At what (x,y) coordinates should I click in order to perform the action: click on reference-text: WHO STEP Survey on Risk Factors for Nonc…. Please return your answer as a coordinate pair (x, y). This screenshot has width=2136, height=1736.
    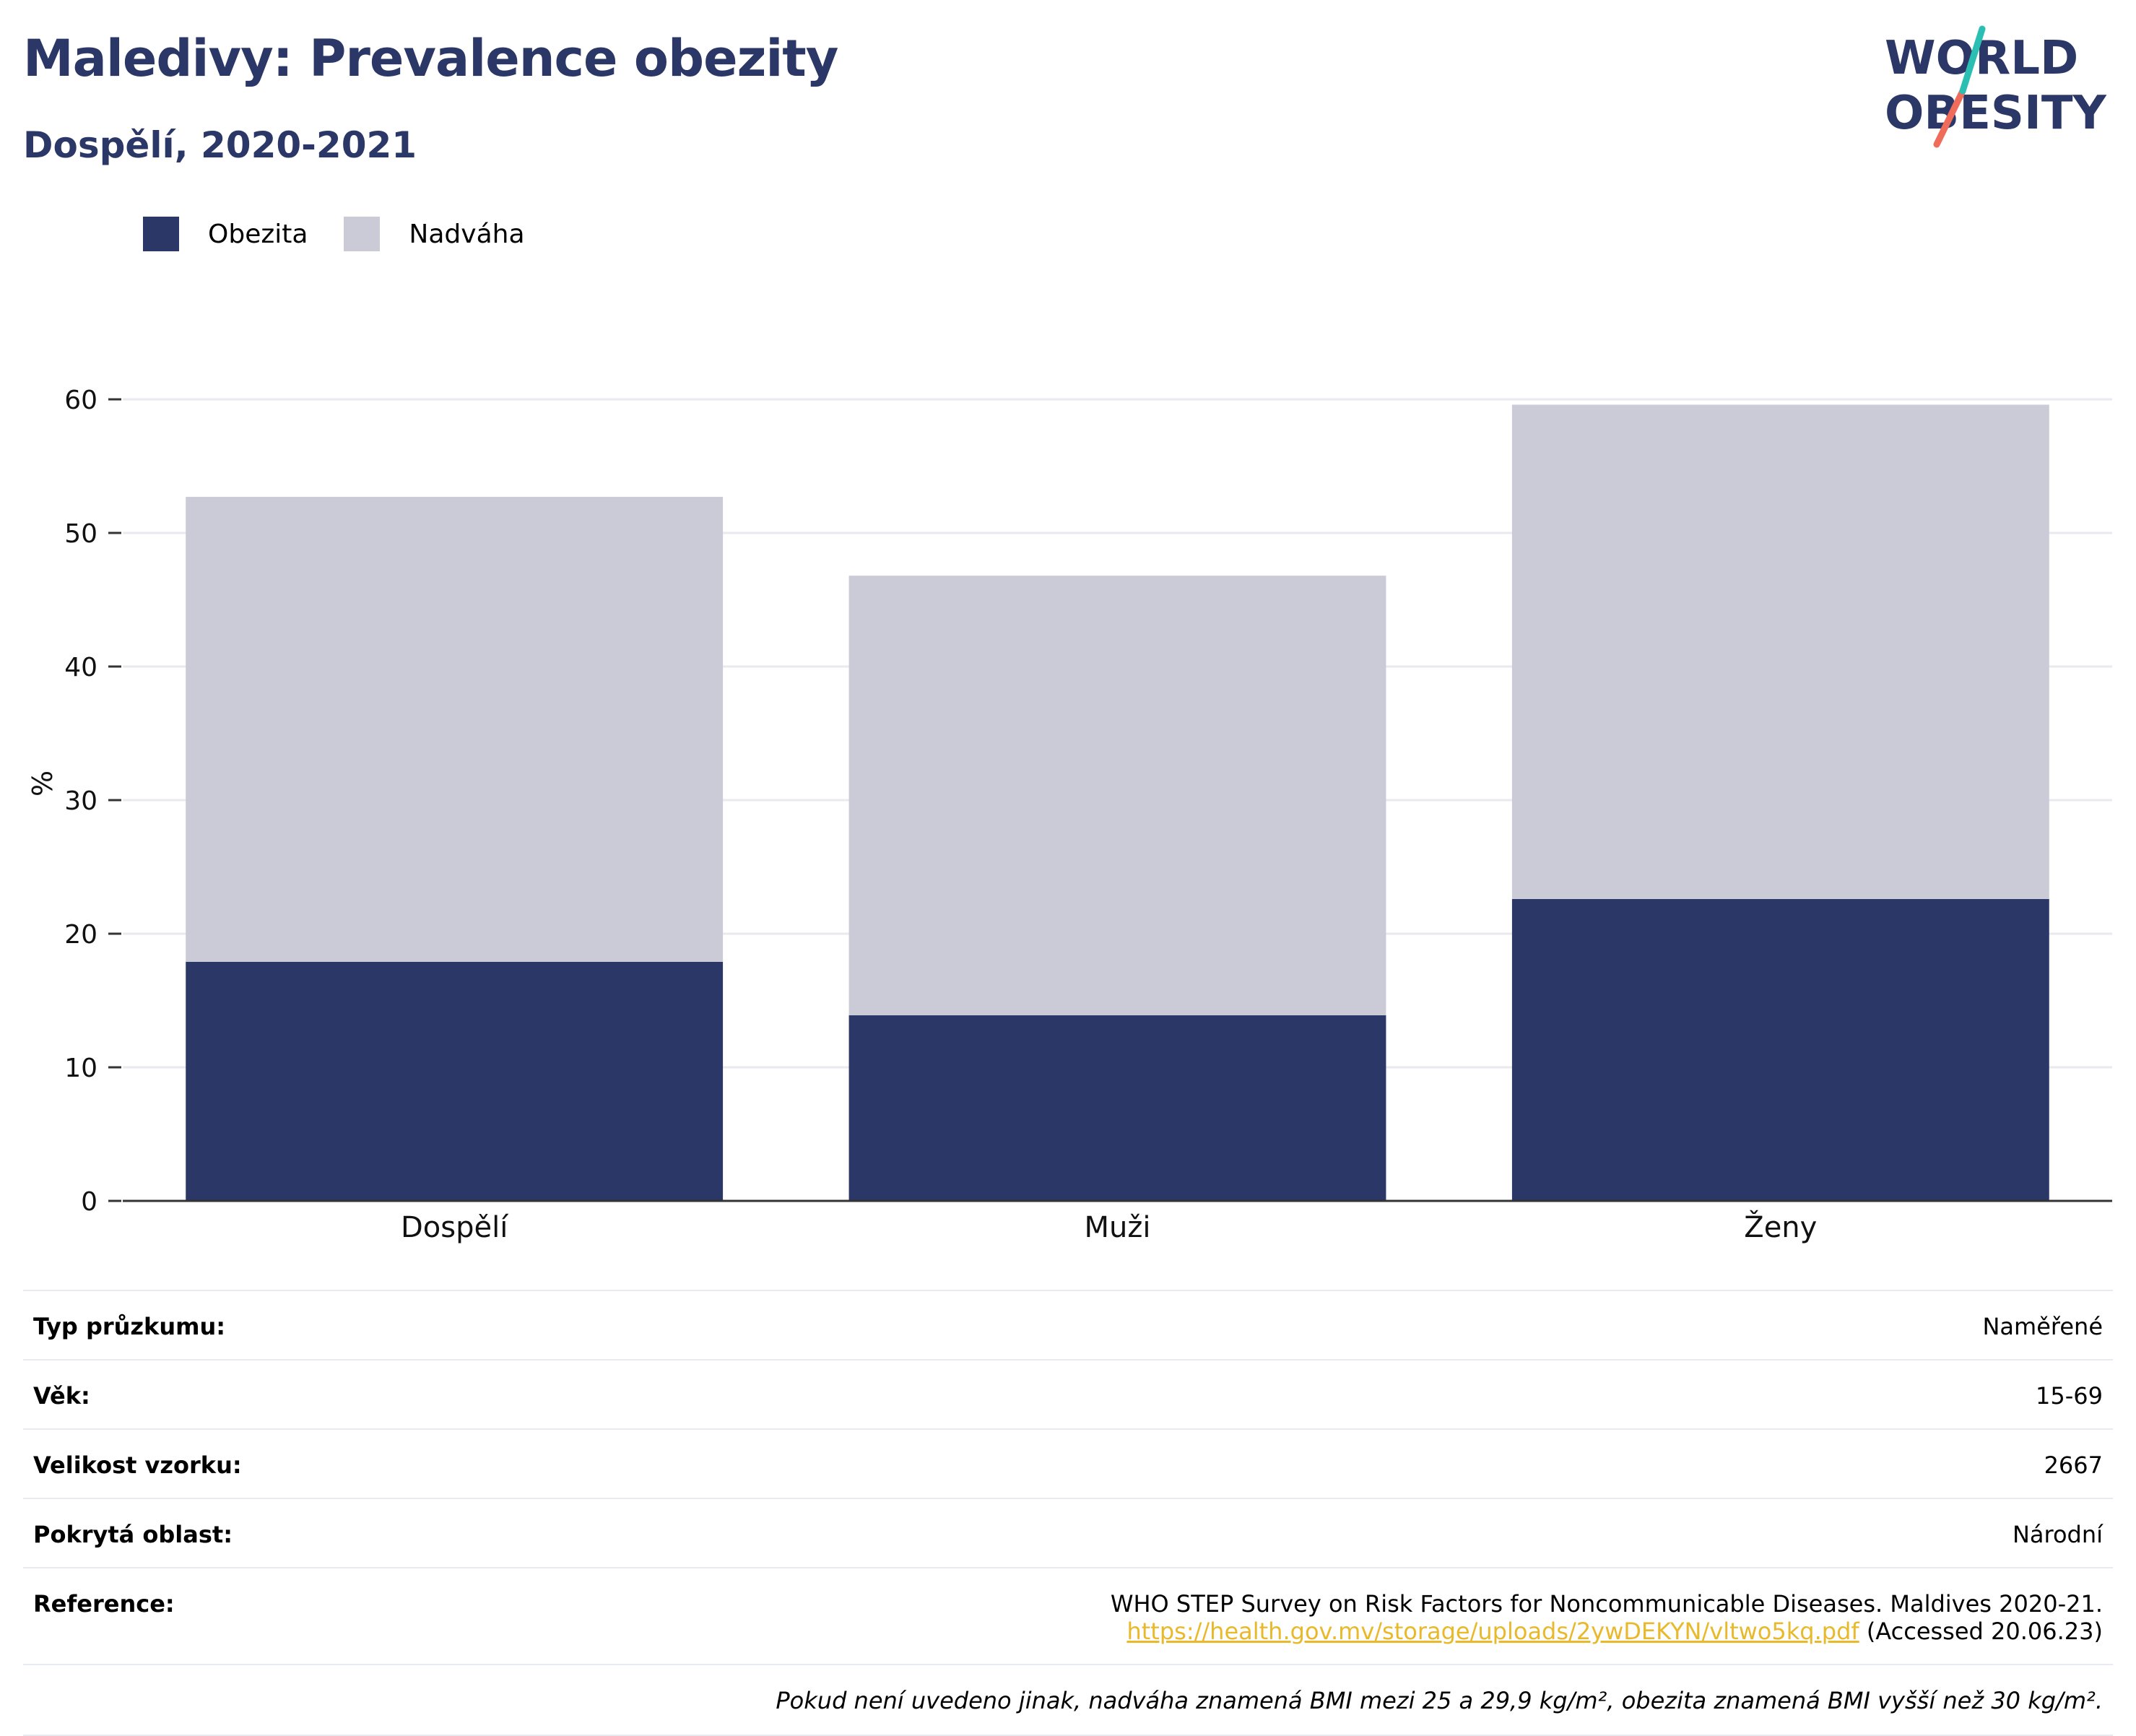
    Looking at the image, I should click on (1607, 1617).